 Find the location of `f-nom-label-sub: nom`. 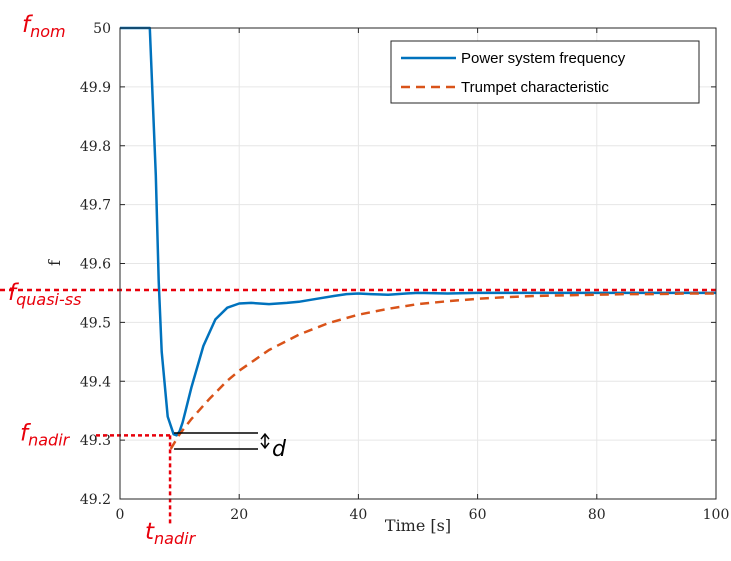

f-nom-label-sub: nom is located at coordinates (48, 31).